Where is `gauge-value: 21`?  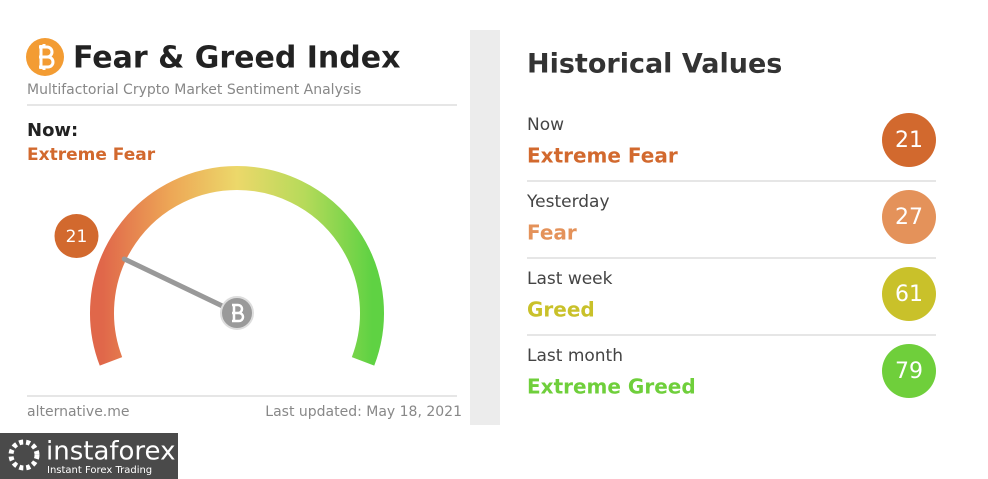 gauge-value: 21 is located at coordinates (77, 237).